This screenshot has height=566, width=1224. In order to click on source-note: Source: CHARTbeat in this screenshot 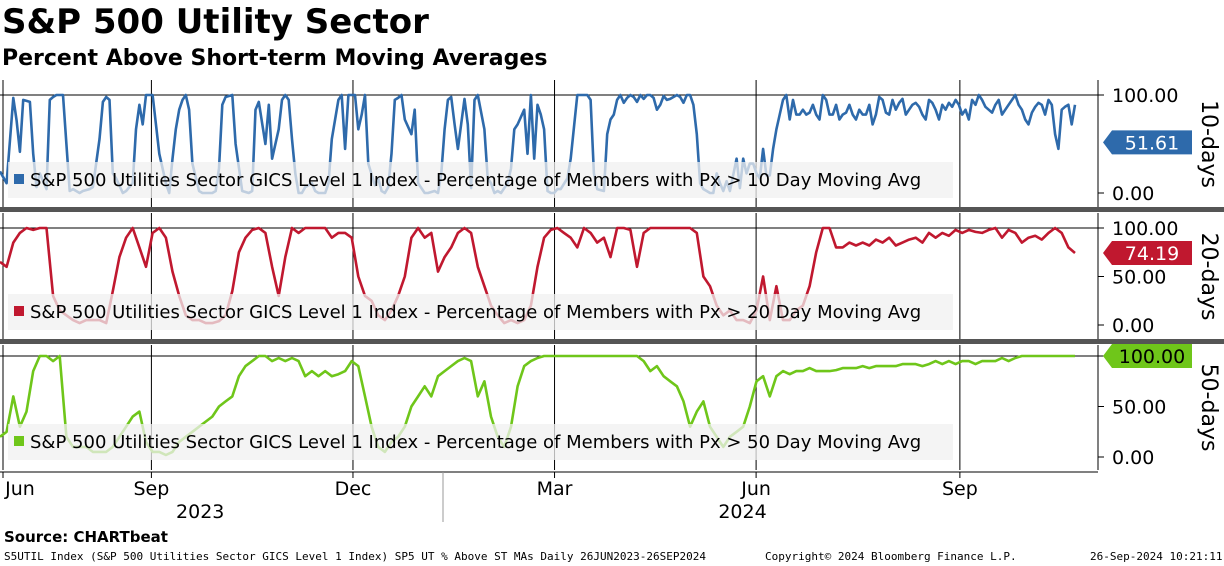, I will do `click(86, 537)`.